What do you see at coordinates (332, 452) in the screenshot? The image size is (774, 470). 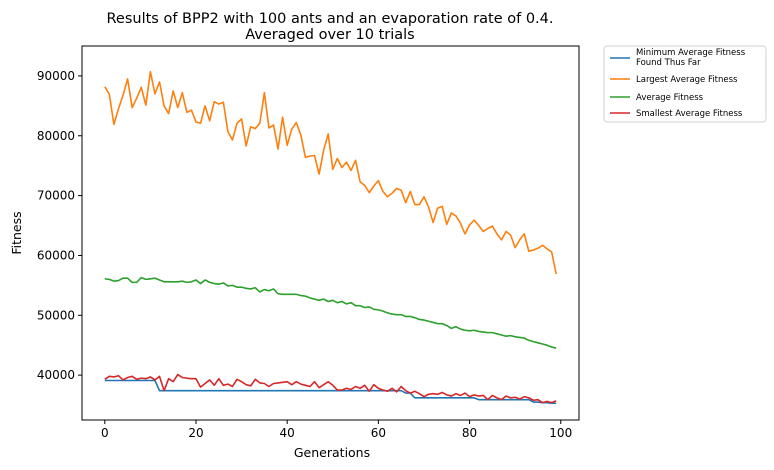 I see `x-axis-label: Generations` at bounding box center [332, 452].